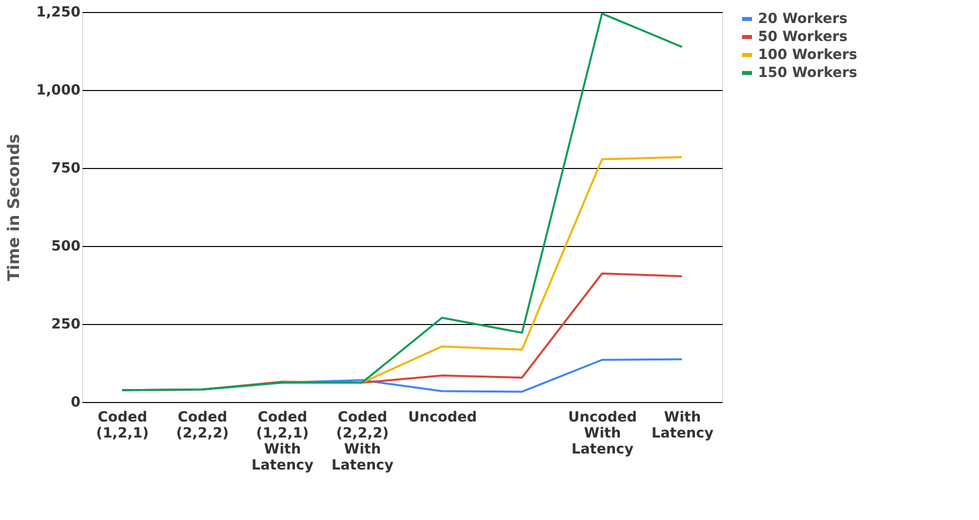 This screenshot has width=979, height=520. Describe the element at coordinates (442, 418) in the screenshot. I see `x-tick-label: Uncoded` at that location.